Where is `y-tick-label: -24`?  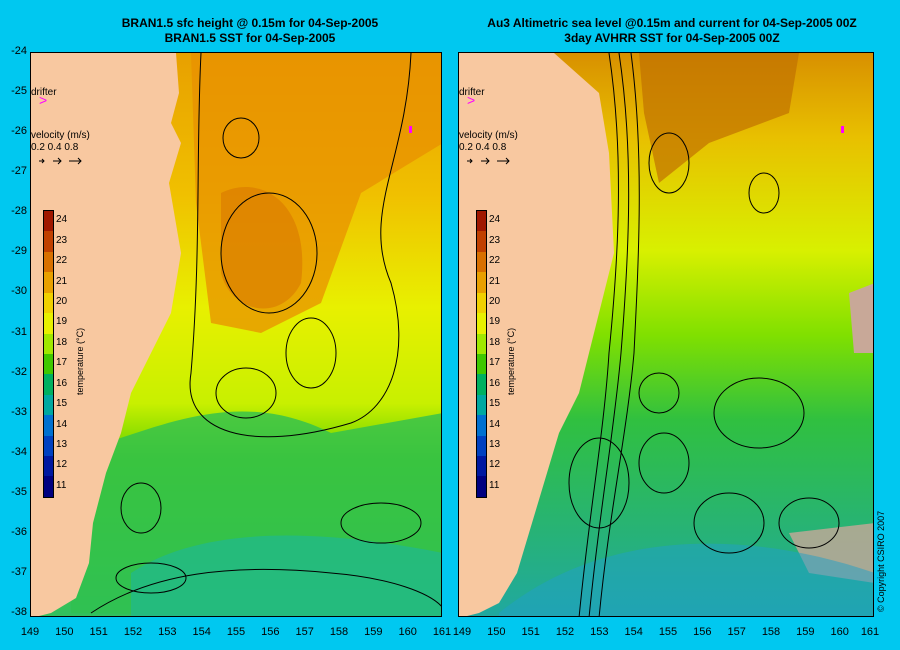
y-tick-label: -24 is located at coordinates (19, 51).